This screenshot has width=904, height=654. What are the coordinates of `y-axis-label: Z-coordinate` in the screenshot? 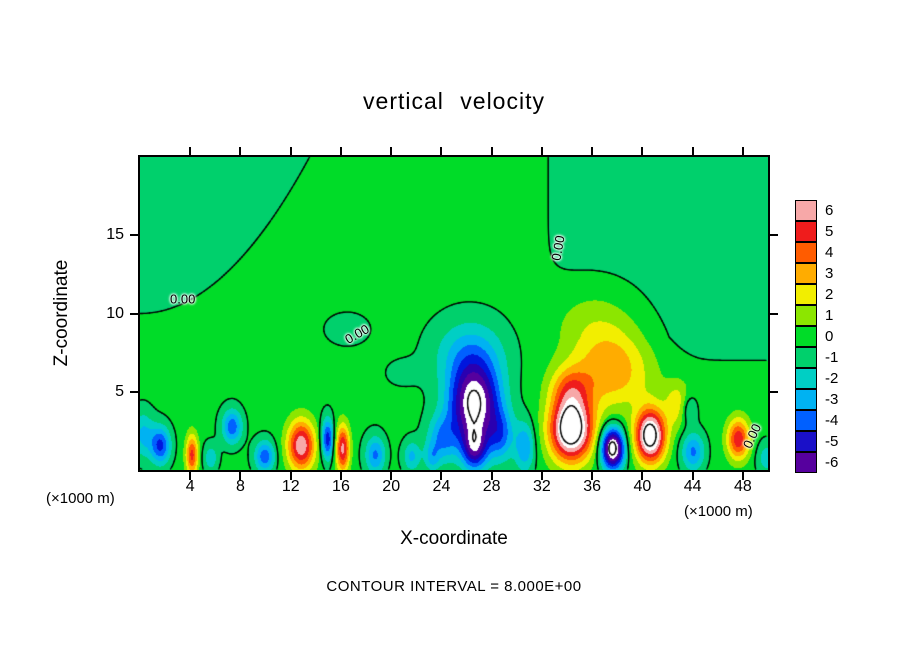 It's located at (61, 313).